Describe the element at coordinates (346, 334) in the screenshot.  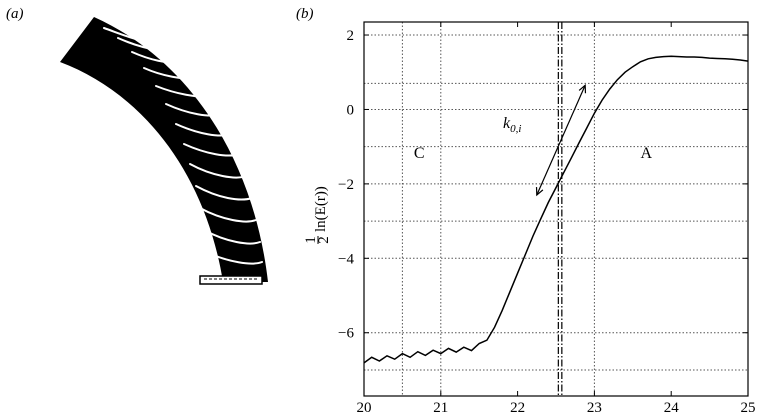
I see `y-tick-label: −6` at that location.